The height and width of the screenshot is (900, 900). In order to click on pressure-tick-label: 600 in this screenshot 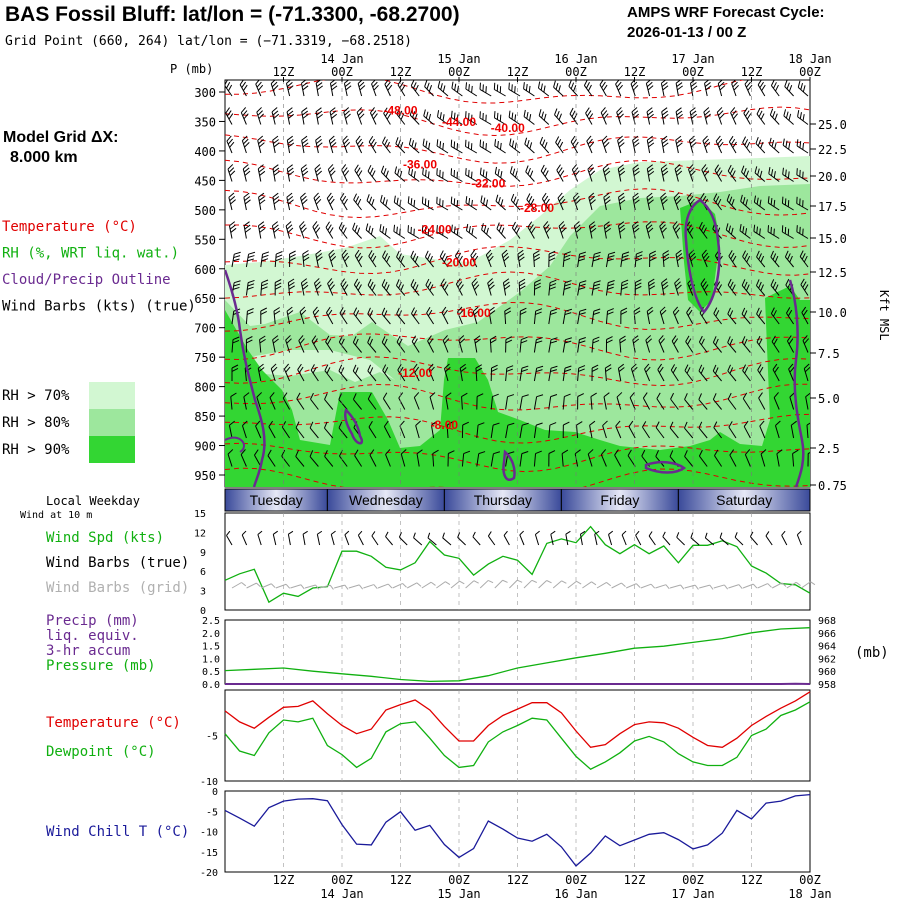, I will do `click(205, 270)`.